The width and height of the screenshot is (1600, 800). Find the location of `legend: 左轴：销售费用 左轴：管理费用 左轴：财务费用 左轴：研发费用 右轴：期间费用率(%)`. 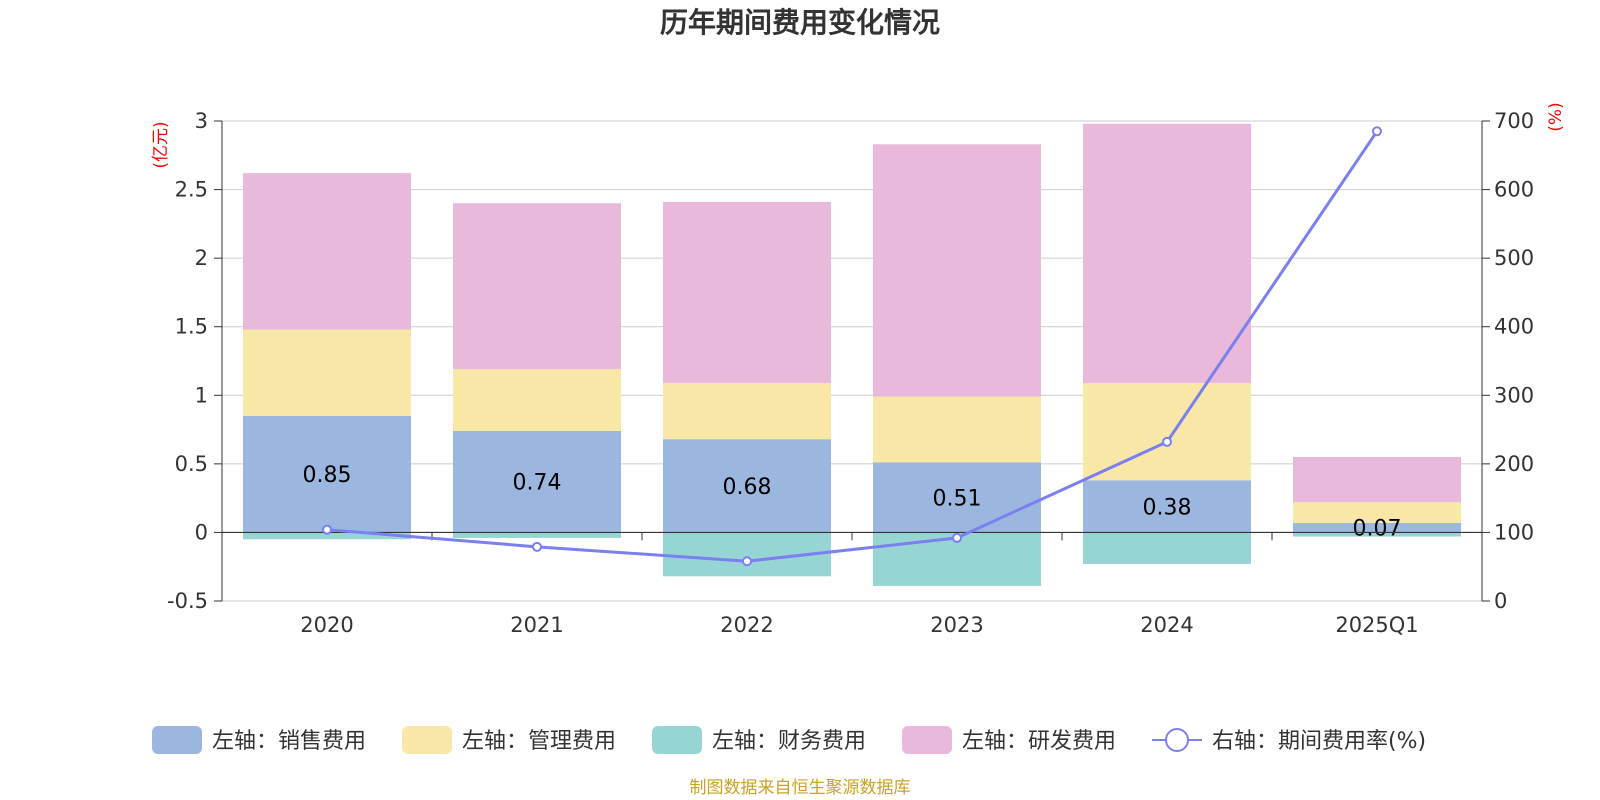

legend: 左轴：销售费用 左轴：管理费用 左轴：财务费用 左轴：研发费用 右轴：期间费用率(%) is located at coordinates (789, 740).